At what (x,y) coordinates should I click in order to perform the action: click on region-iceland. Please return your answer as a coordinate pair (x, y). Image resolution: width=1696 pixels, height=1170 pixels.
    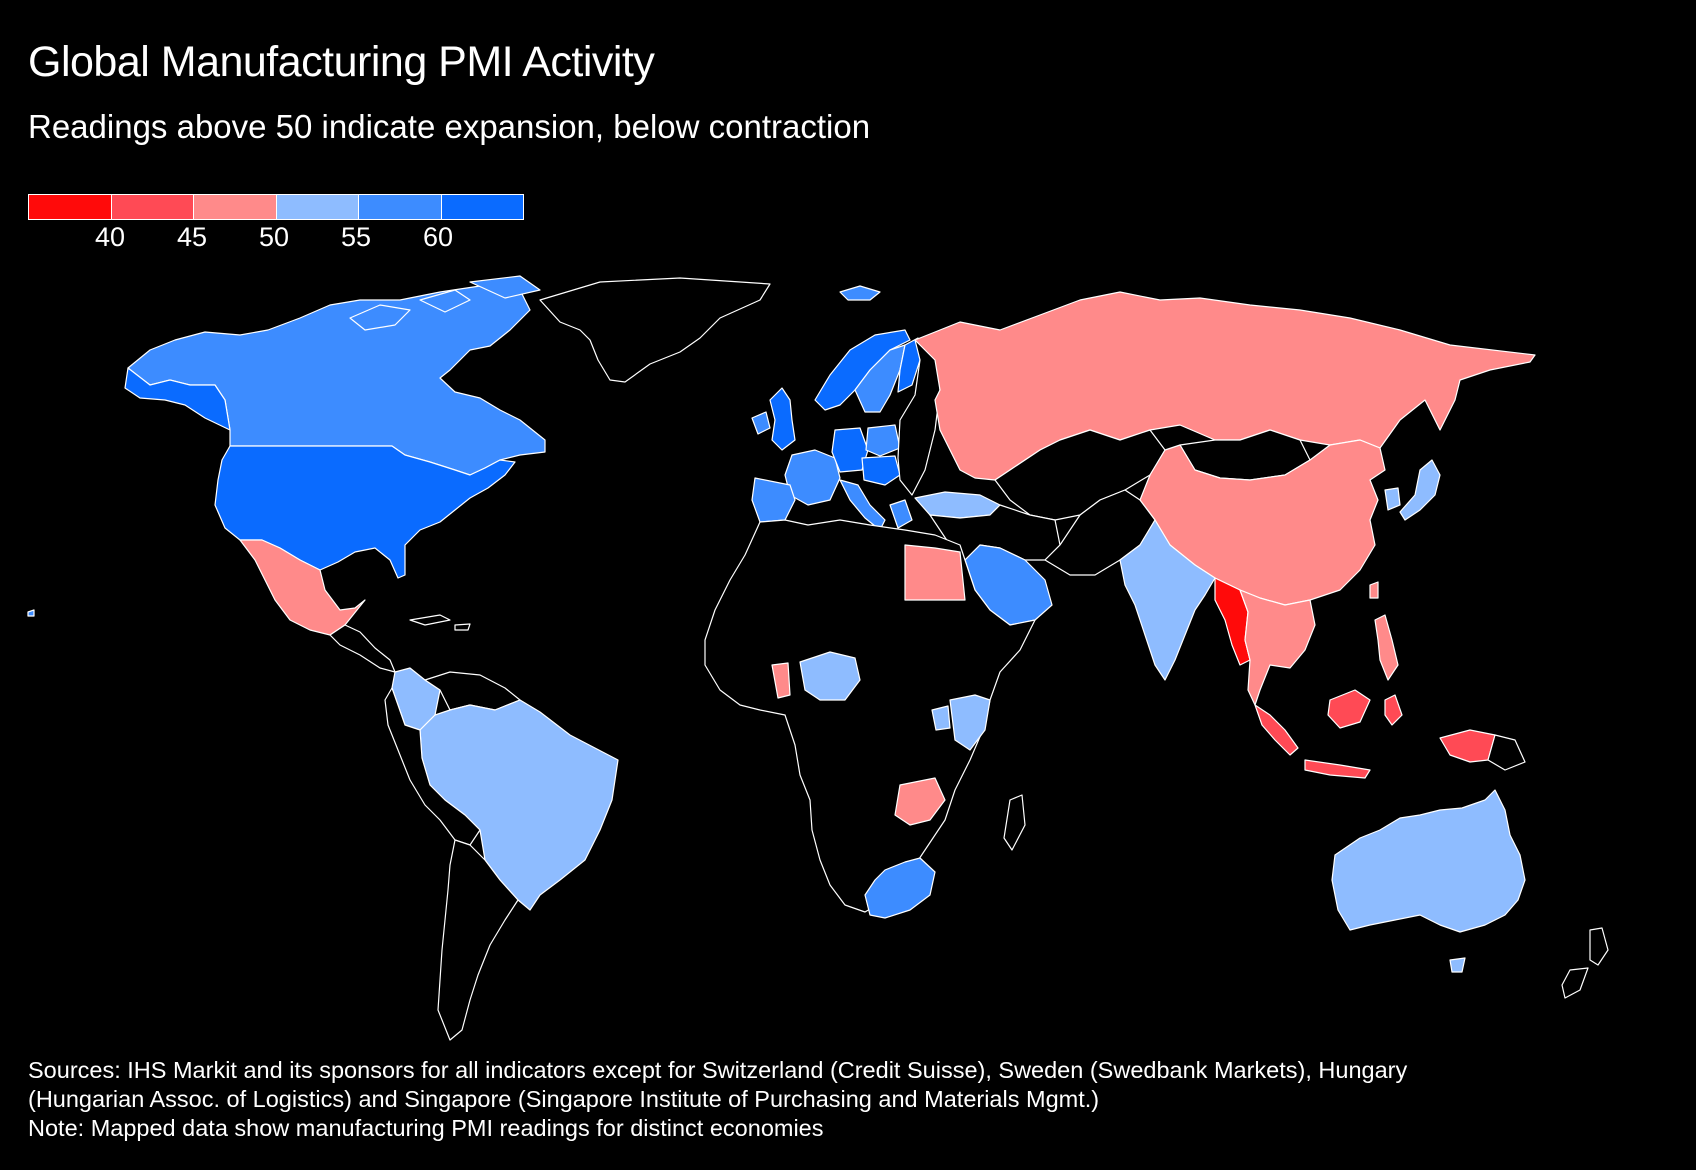
    Looking at the image, I should click on (860, 293).